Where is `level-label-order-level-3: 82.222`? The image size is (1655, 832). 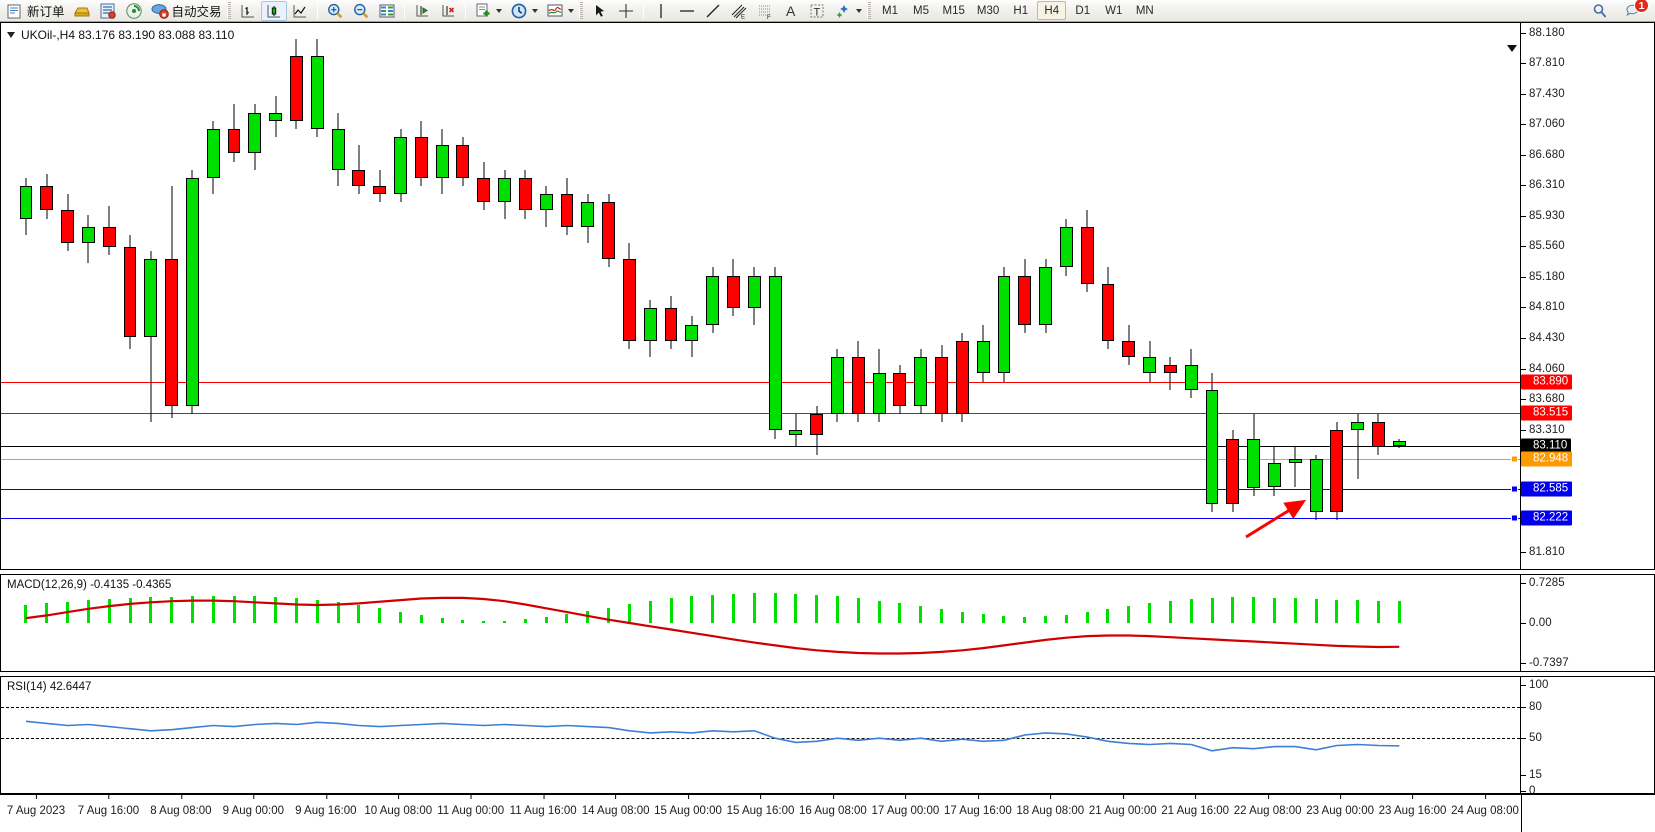 level-label-order-level-3: 82.222 is located at coordinates (1547, 518).